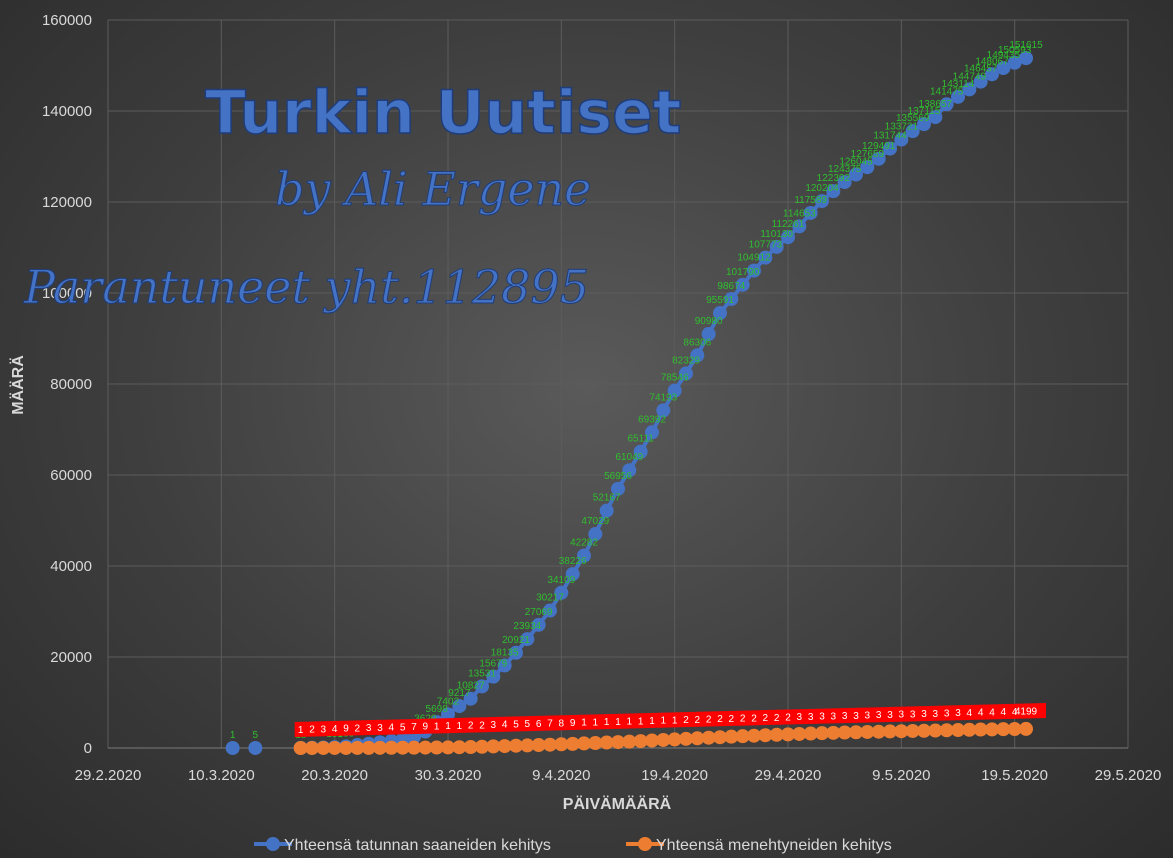 The image size is (1173, 858). I want to click on data-label: 90980, so click(709, 321).